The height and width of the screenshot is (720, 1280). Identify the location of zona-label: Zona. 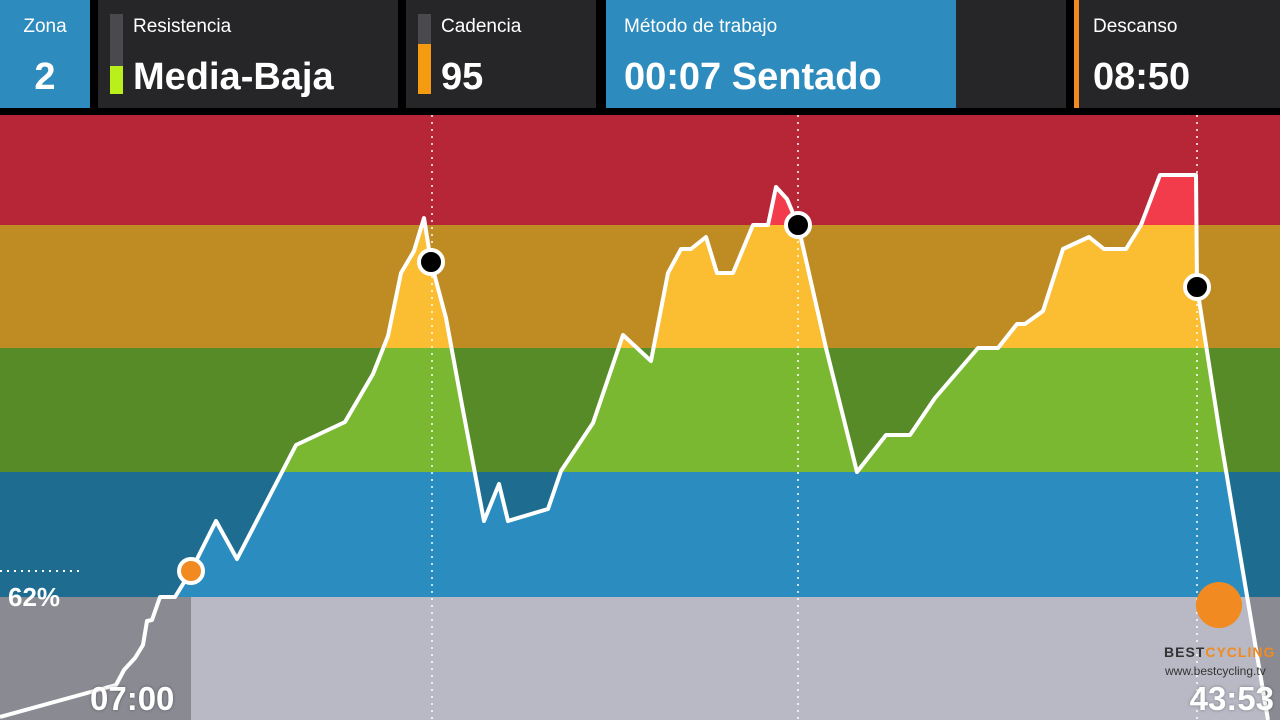
(45, 26).